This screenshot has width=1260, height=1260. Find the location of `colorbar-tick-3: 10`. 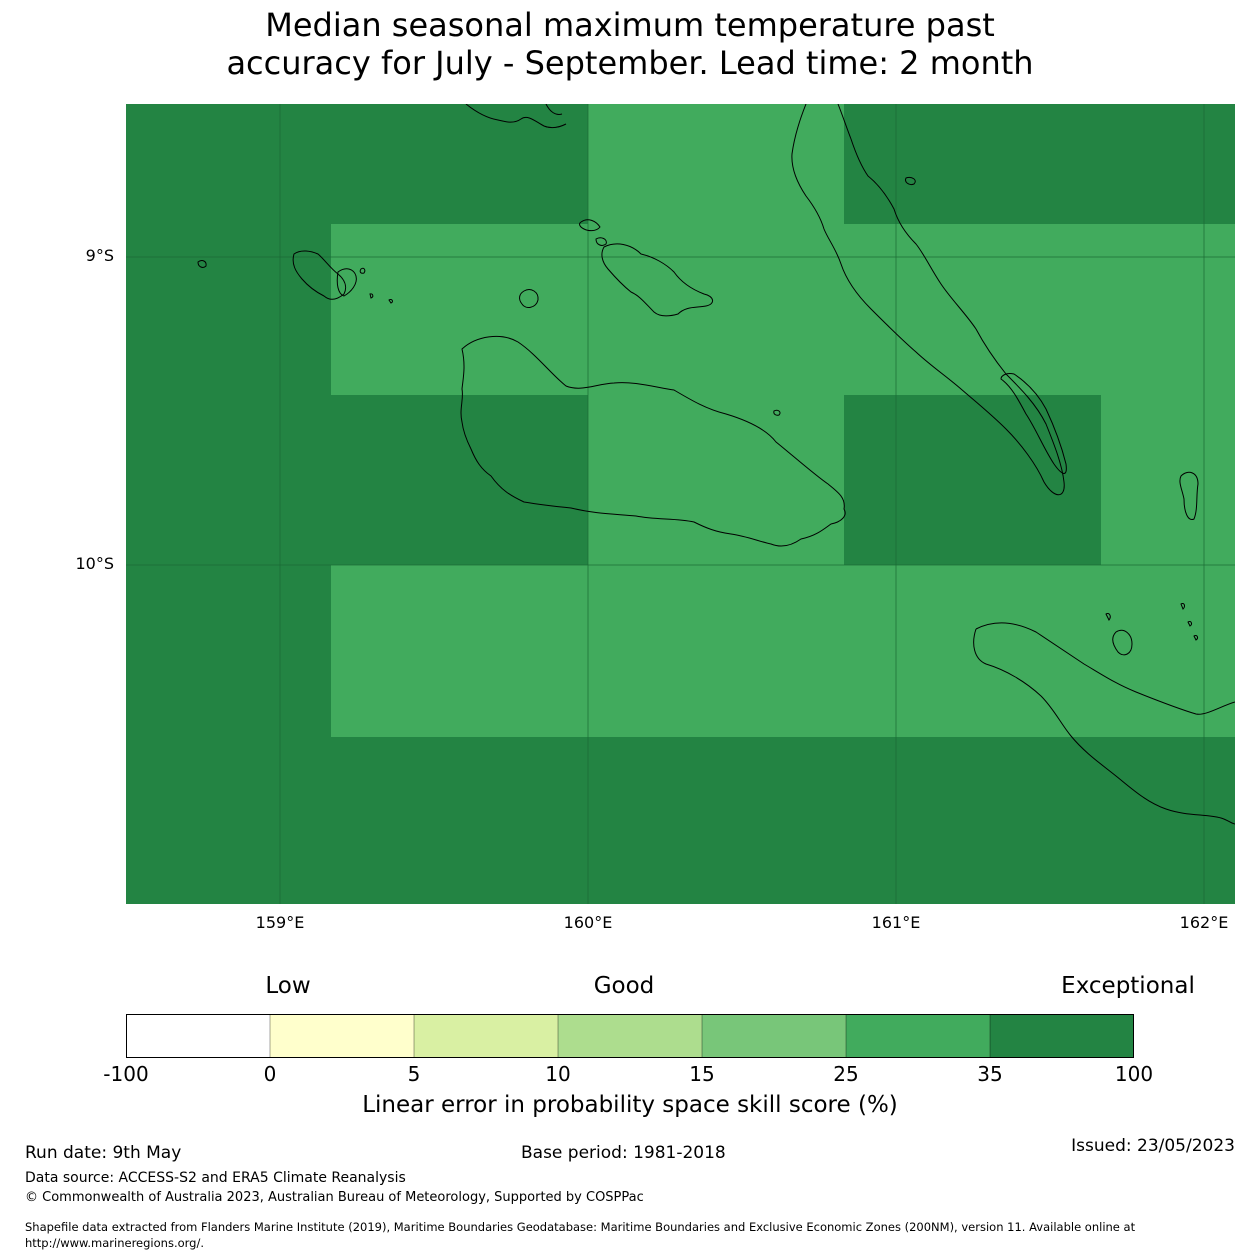

colorbar-tick-3: 10 is located at coordinates (558, 1074).